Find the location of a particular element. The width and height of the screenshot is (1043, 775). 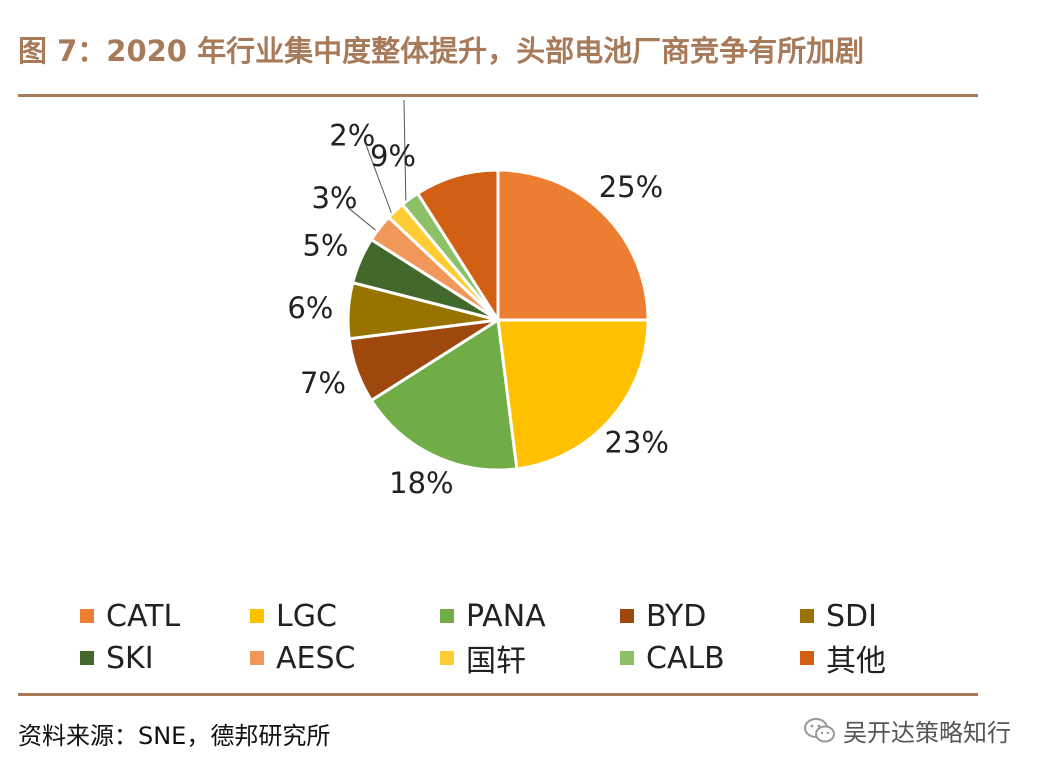

pie-slice-PANA is located at coordinates (444, 394).